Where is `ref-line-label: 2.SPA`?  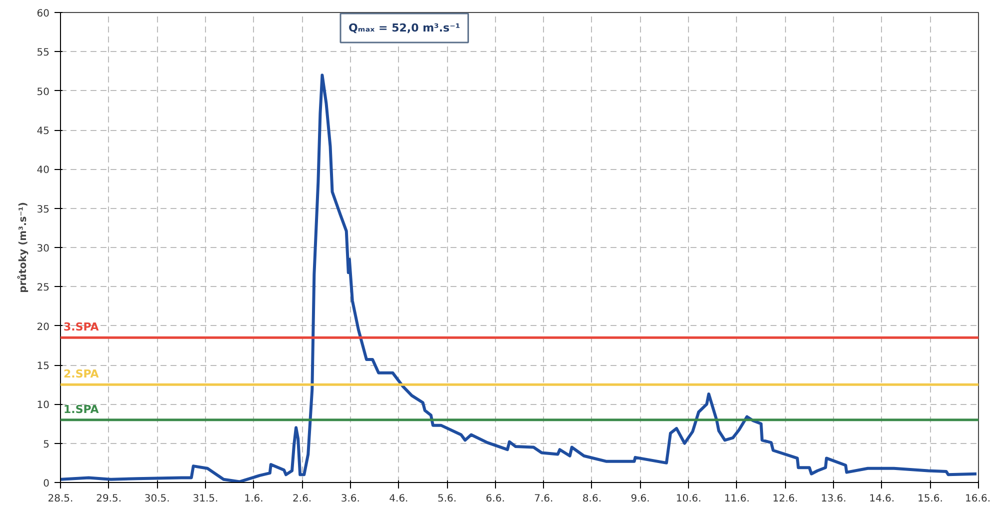 ref-line-label: 2.SPA is located at coordinates (82, 374).